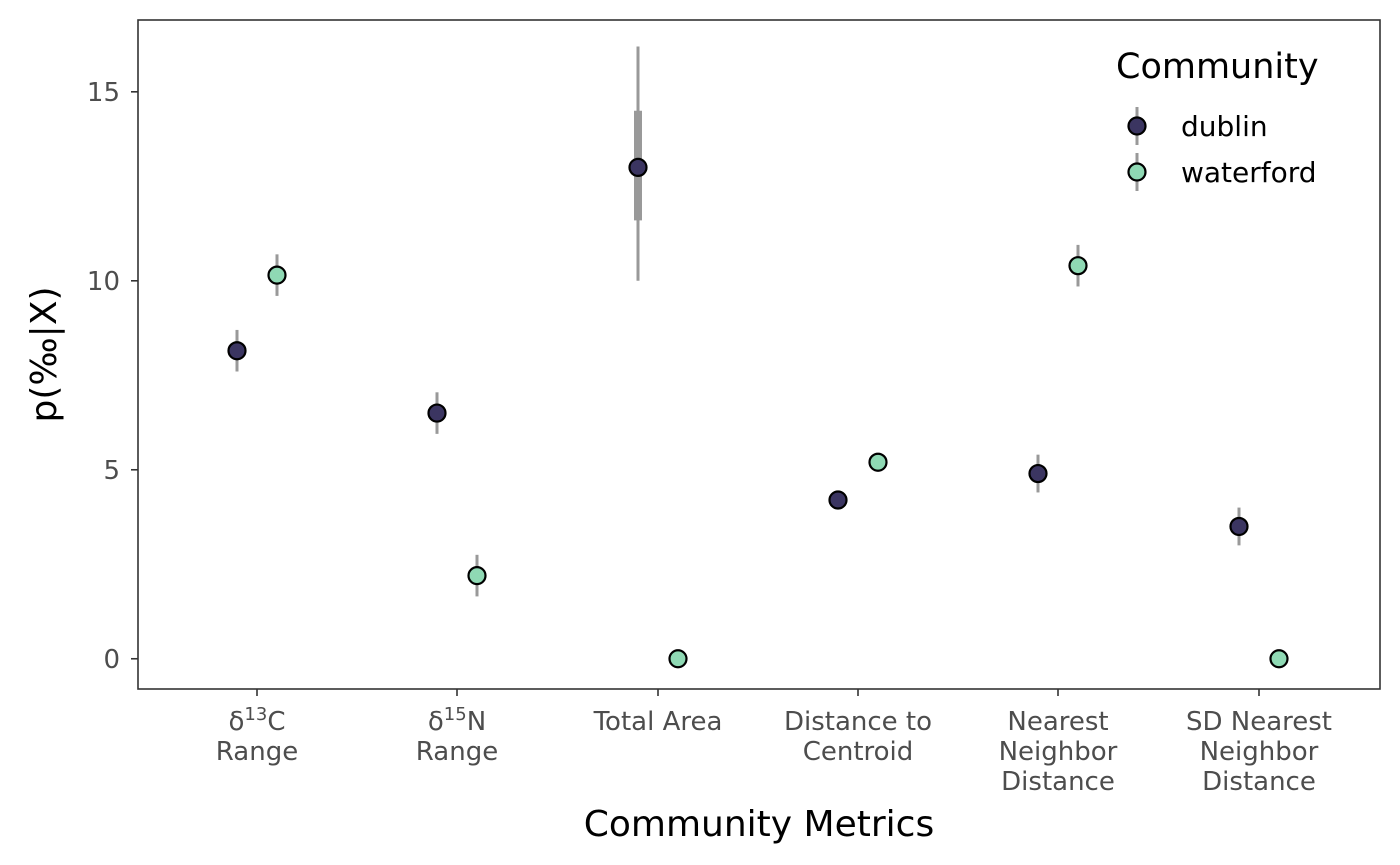 This screenshot has height=865, width=1400. I want to click on x-tick-label: δ15N Range, so click(457, 736).